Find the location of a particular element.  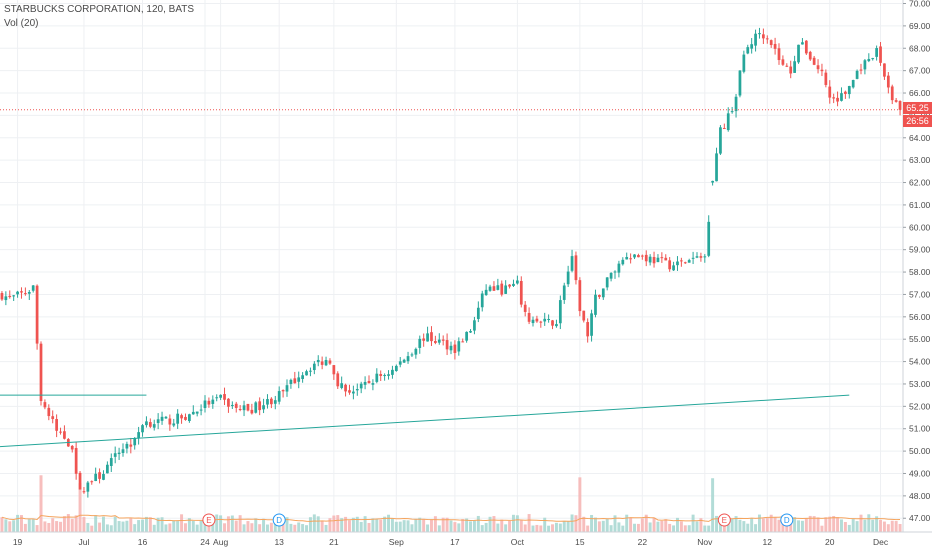

price-tick-label: 62.00 is located at coordinates (920, 183).